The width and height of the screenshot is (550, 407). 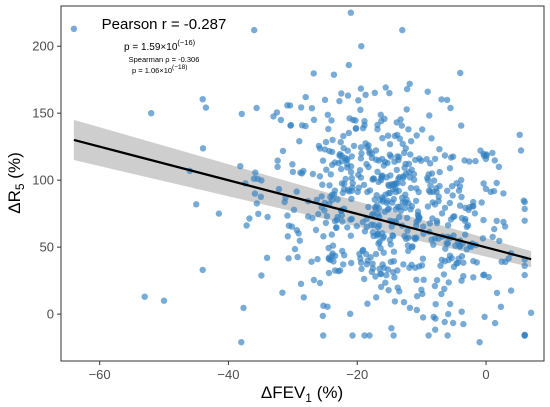 What do you see at coordinates (46, 180) in the screenshot?
I see `y-axis: 0 50 100 150 200` at bounding box center [46, 180].